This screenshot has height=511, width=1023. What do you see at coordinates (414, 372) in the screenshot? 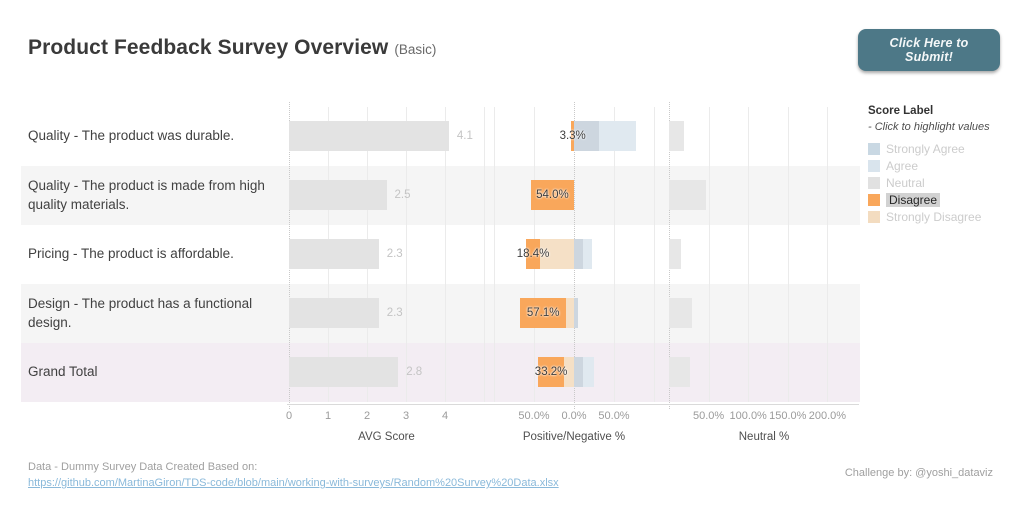
I see `avg-score-value: 2.8` at bounding box center [414, 372].